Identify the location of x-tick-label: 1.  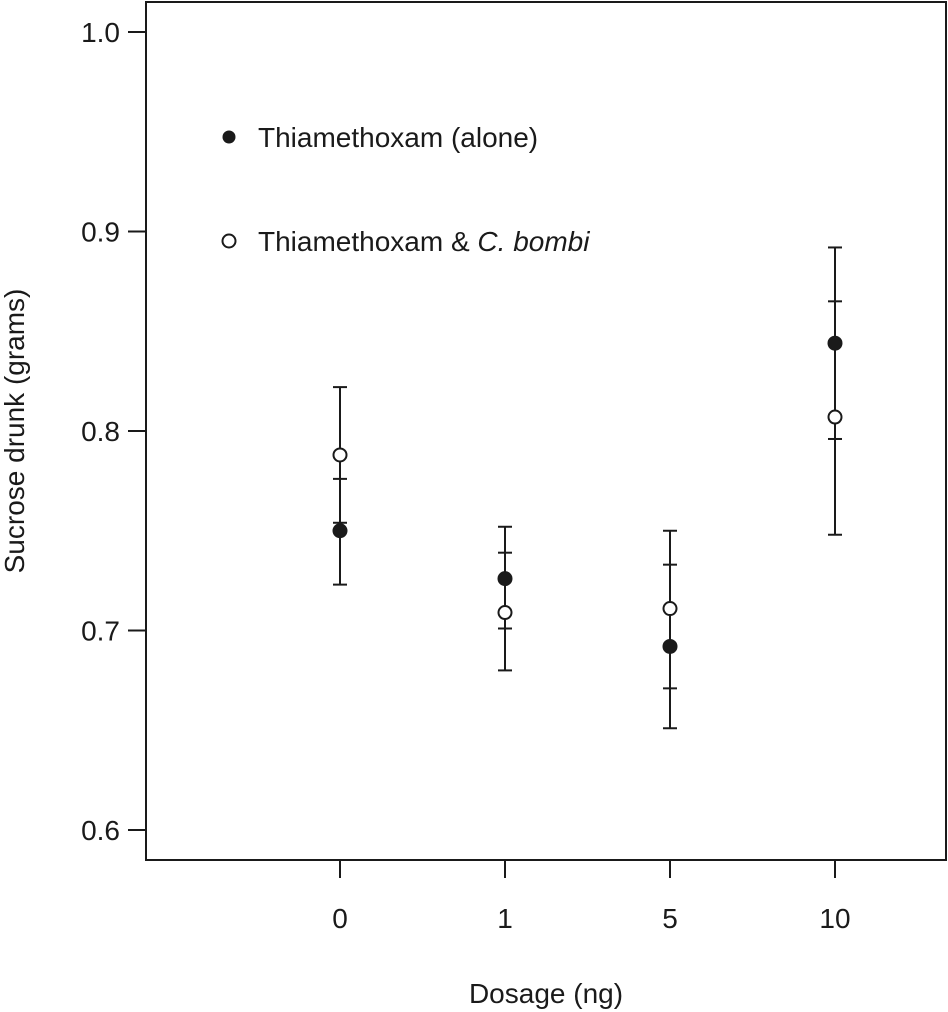
(505, 918).